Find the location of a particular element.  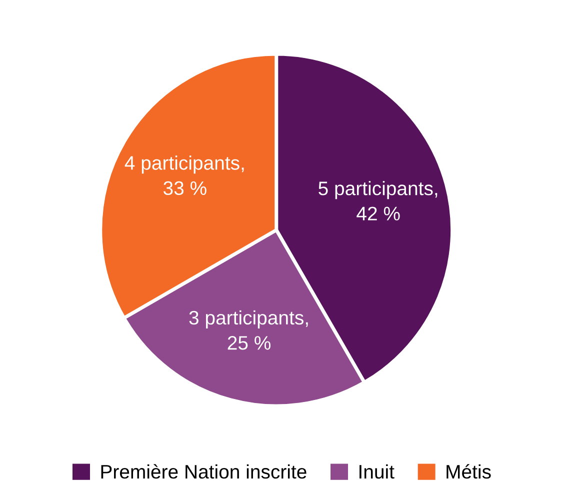

legend-label: Première Nation inscrite is located at coordinates (203, 471).